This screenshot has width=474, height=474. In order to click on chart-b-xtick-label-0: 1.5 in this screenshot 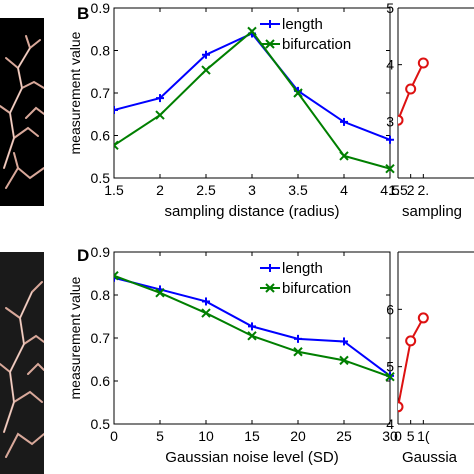, I will do `click(114, 190)`.